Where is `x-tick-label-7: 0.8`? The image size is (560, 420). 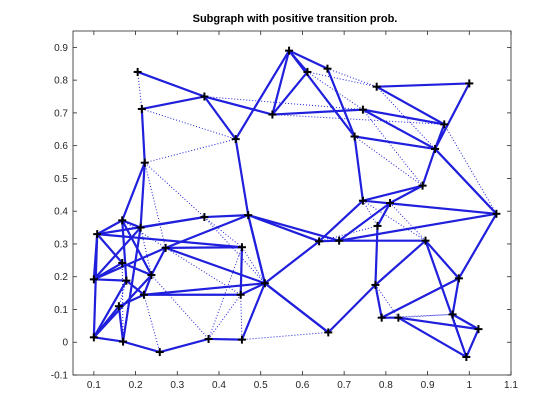 x-tick-label-7: 0.8 is located at coordinates (386, 385).